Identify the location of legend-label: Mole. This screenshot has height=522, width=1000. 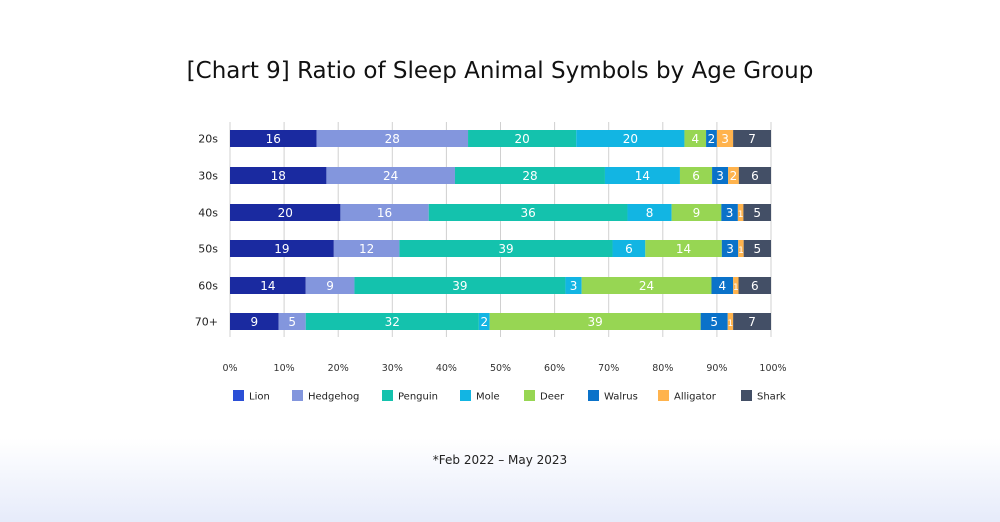
(488, 397).